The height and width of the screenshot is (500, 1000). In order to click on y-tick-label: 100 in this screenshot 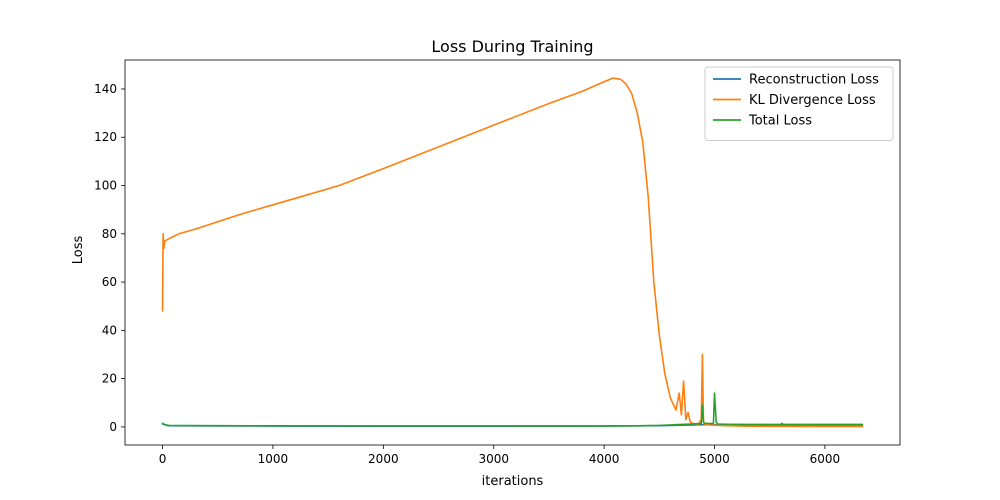, I will do `click(105, 186)`.